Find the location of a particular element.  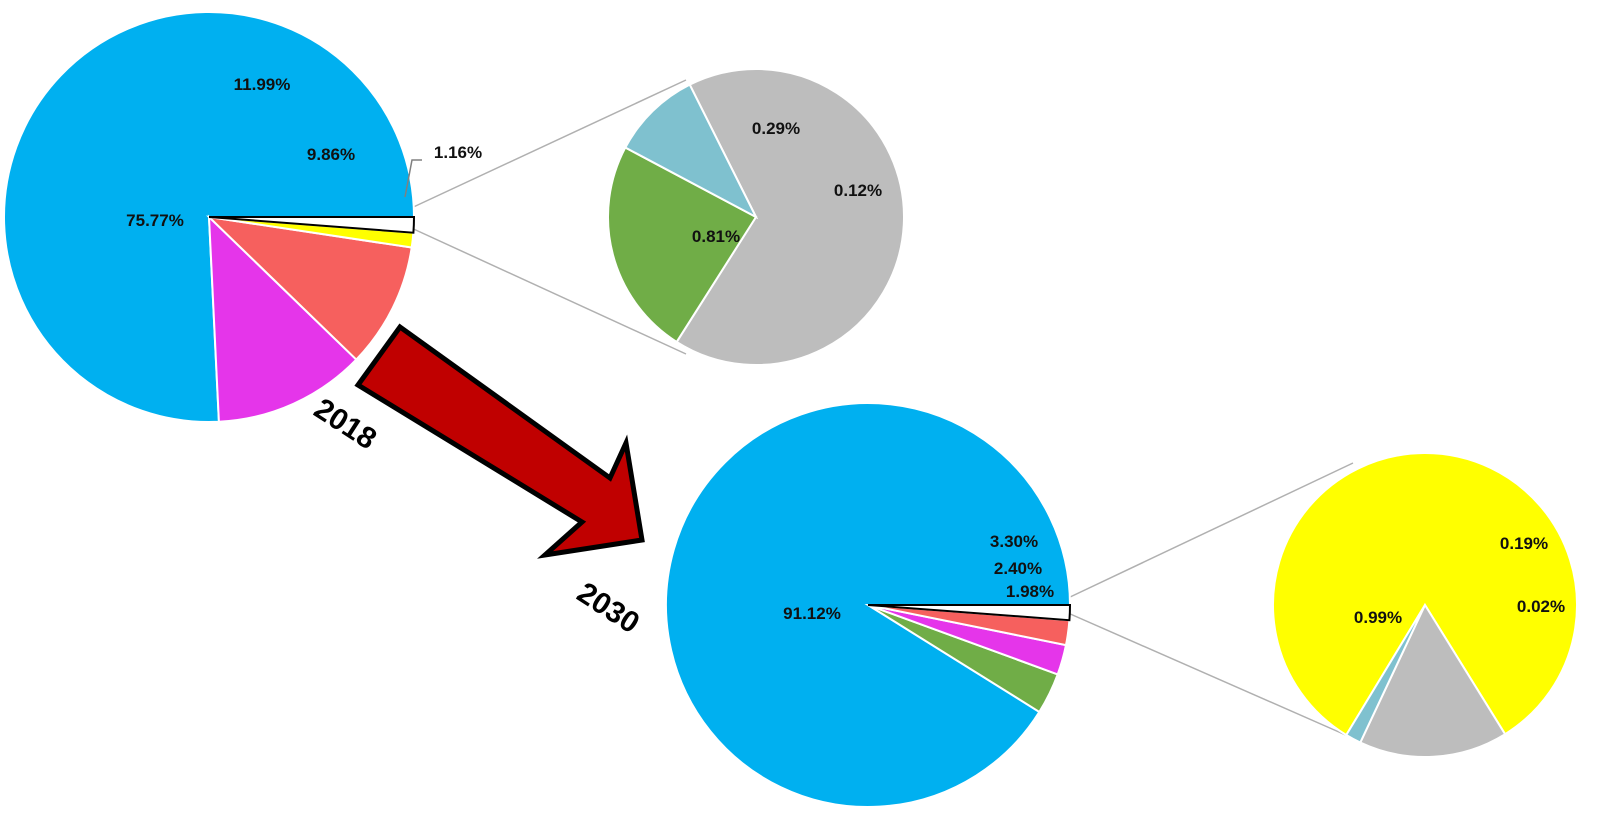

data-label-3-1: 0.19% is located at coordinates (1524, 543).